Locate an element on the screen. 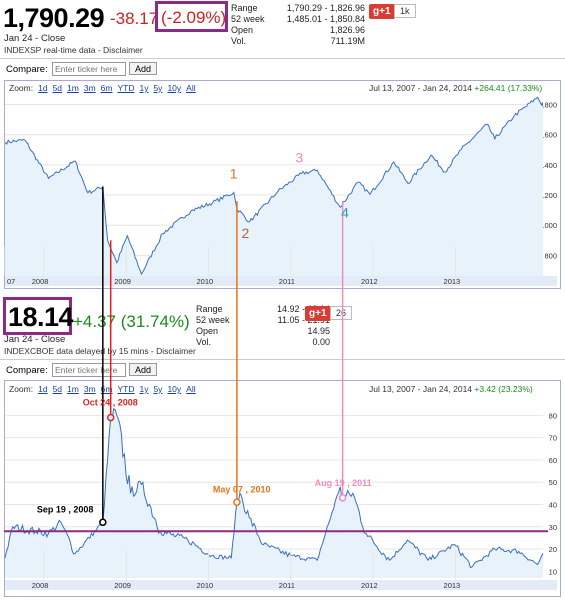  y-tick-label: 30 is located at coordinates (553, 527).